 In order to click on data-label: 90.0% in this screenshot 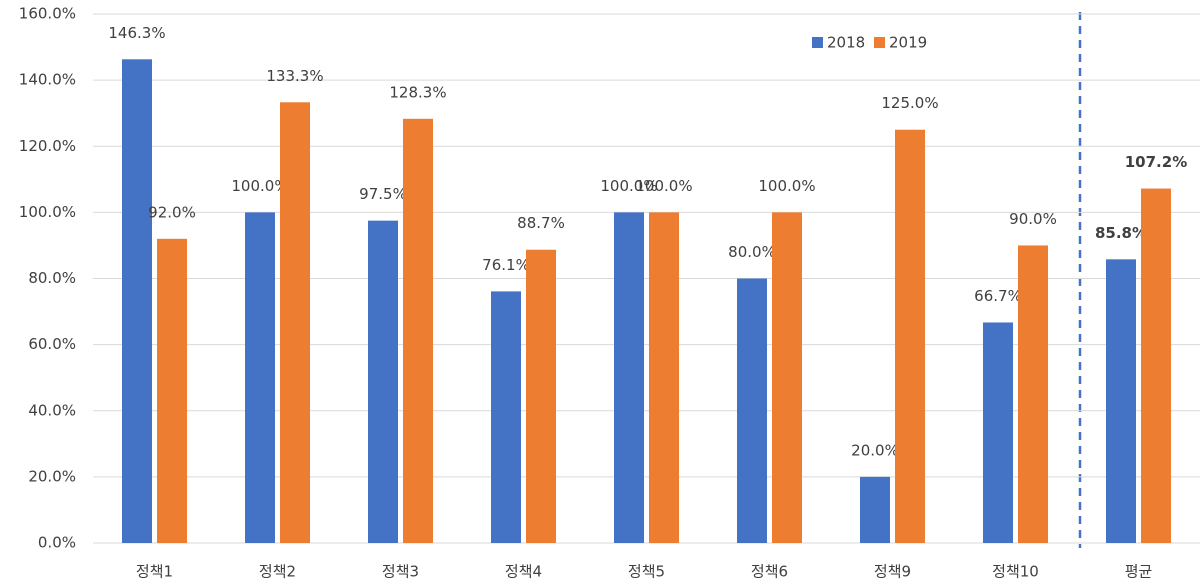, I will do `click(1033, 219)`.